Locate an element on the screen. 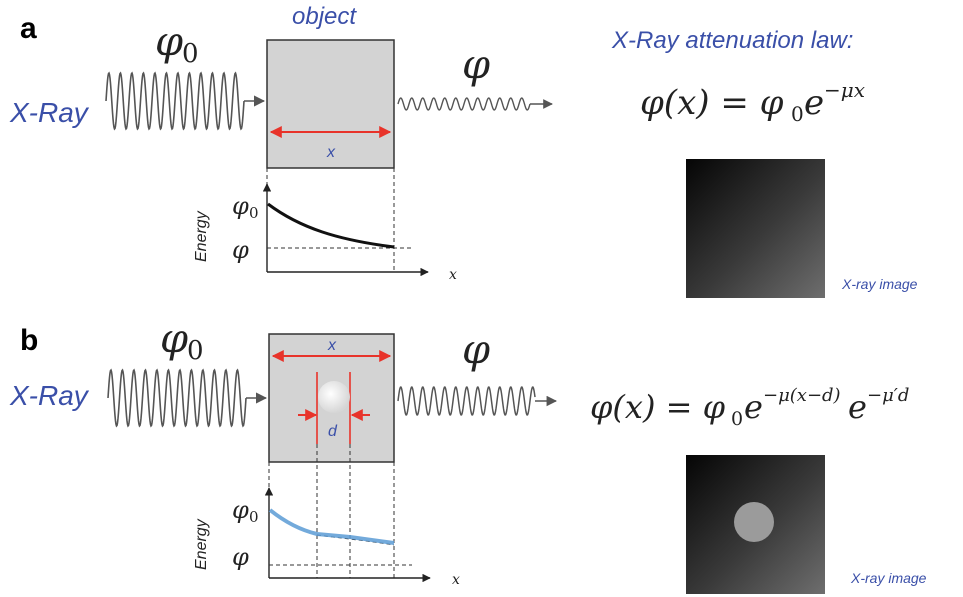 This screenshot has width=963, height=597. panel-b-label: b is located at coordinates (29, 340).